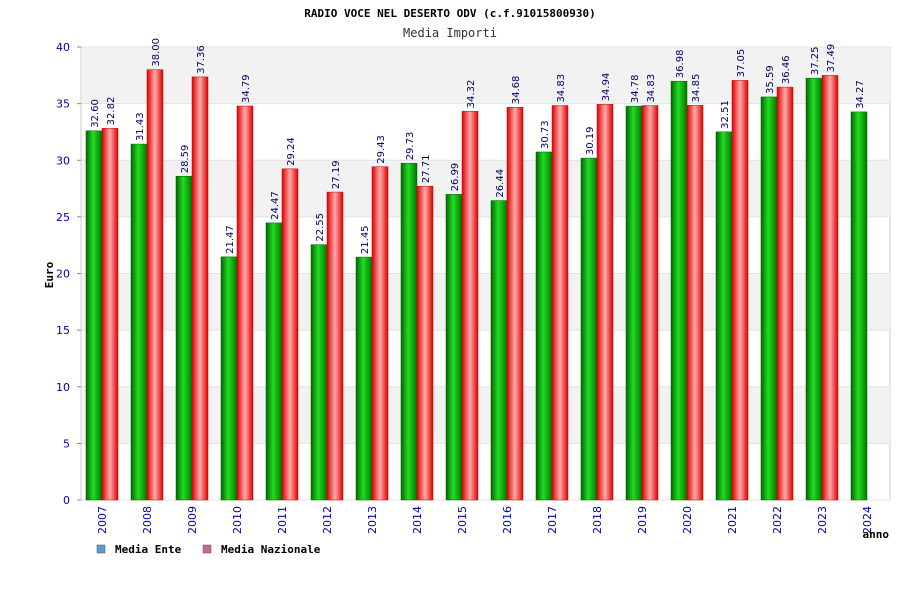  Describe the element at coordinates (867, 520) in the screenshot. I see `x-tick-label: 2024` at that location.